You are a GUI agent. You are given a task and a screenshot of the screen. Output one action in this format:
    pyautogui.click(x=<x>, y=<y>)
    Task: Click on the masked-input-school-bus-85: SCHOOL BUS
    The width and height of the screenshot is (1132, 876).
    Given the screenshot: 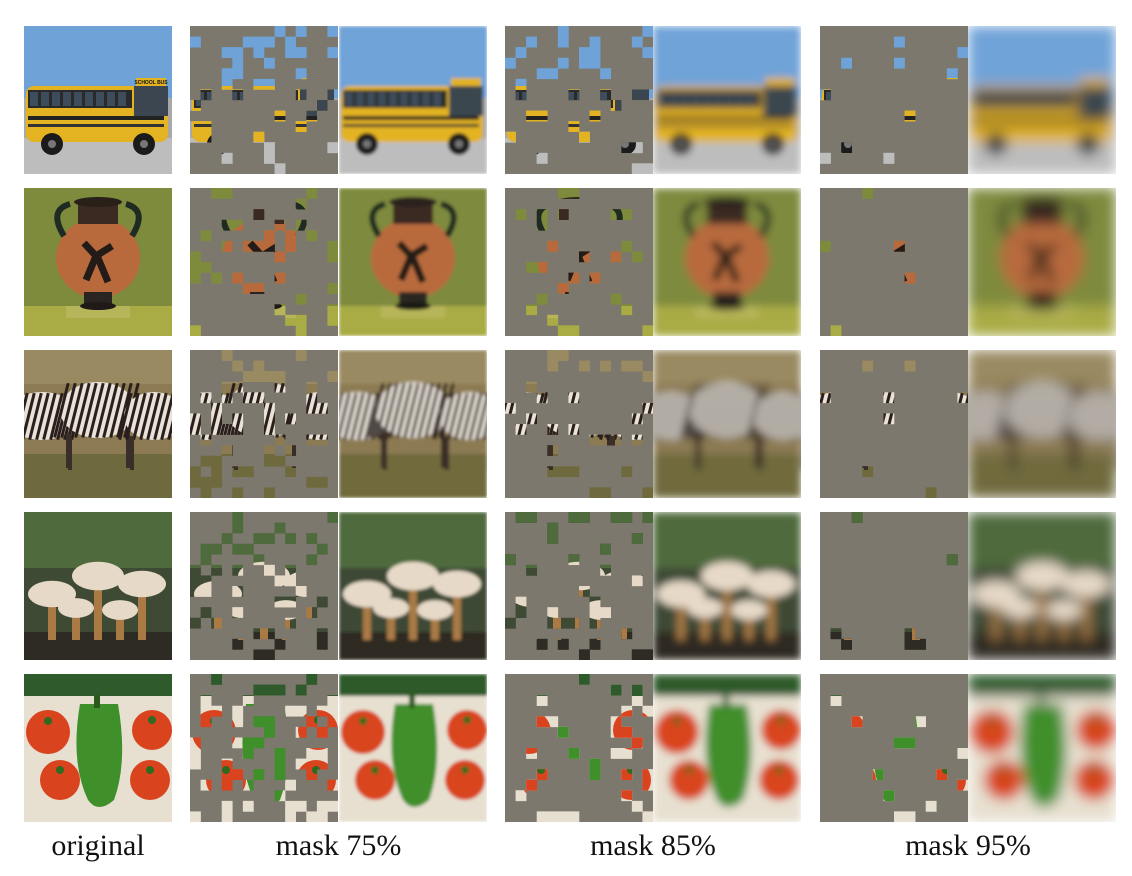 What is the action you would take?
    pyautogui.click(x=579, y=100)
    